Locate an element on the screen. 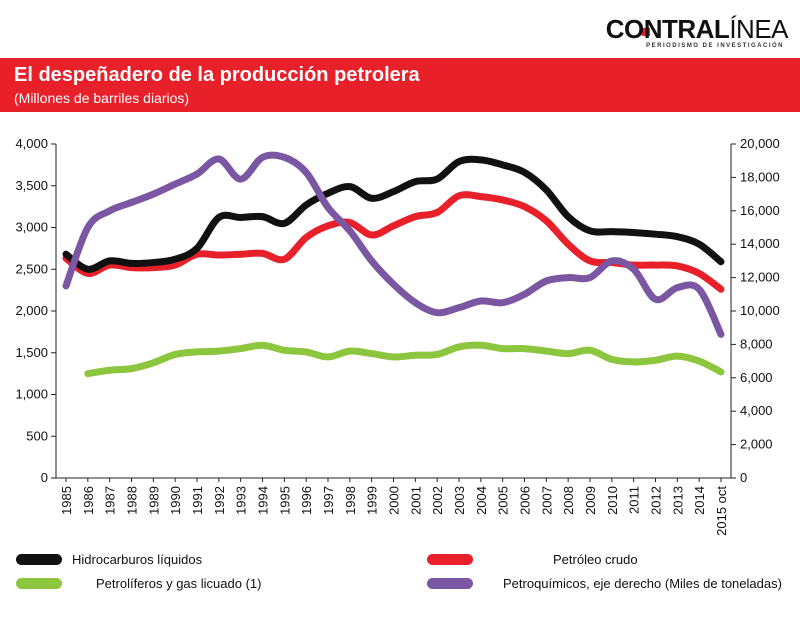 The height and width of the screenshot is (630, 800). x-tick-label: 2003 is located at coordinates (459, 500).